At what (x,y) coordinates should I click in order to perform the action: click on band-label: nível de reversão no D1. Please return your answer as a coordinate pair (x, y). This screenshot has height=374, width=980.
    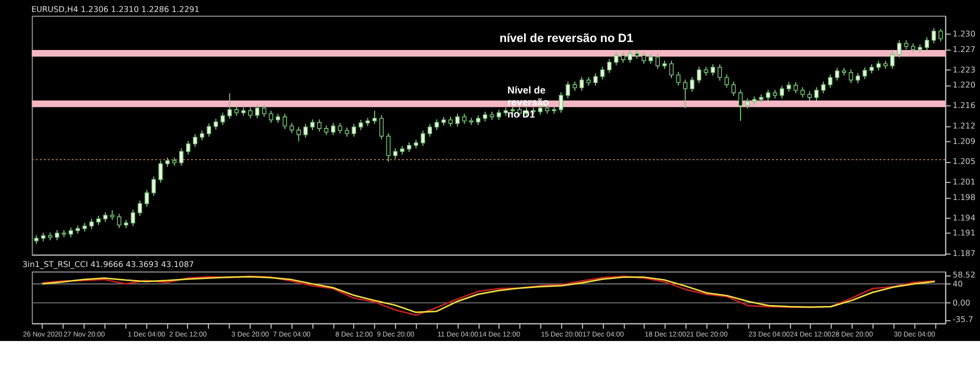
    Looking at the image, I should click on (566, 38).